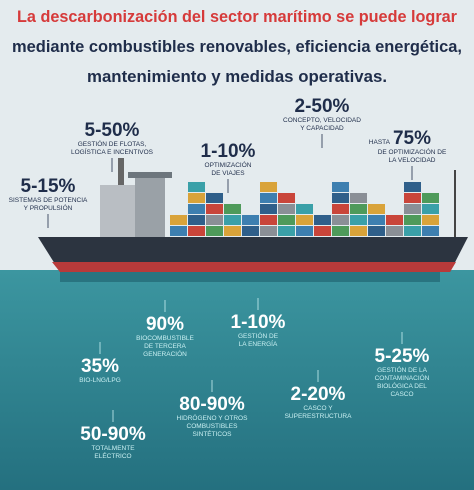 This screenshot has height=490, width=474. What do you see at coordinates (402, 356) in the screenshot?
I see `value: 5-25%` at bounding box center [402, 356].